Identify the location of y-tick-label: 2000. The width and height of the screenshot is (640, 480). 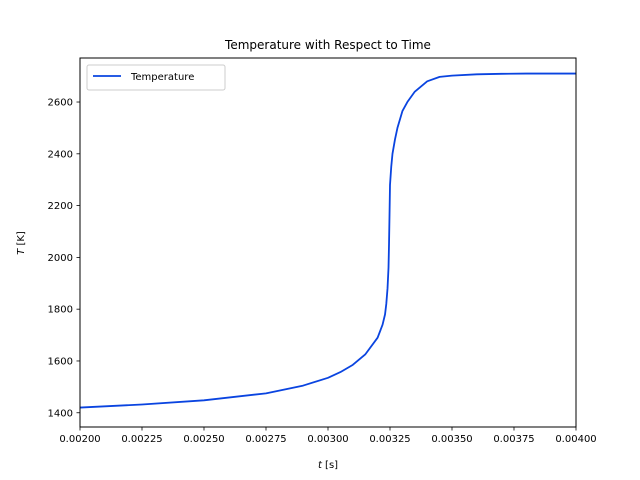
(60, 258).